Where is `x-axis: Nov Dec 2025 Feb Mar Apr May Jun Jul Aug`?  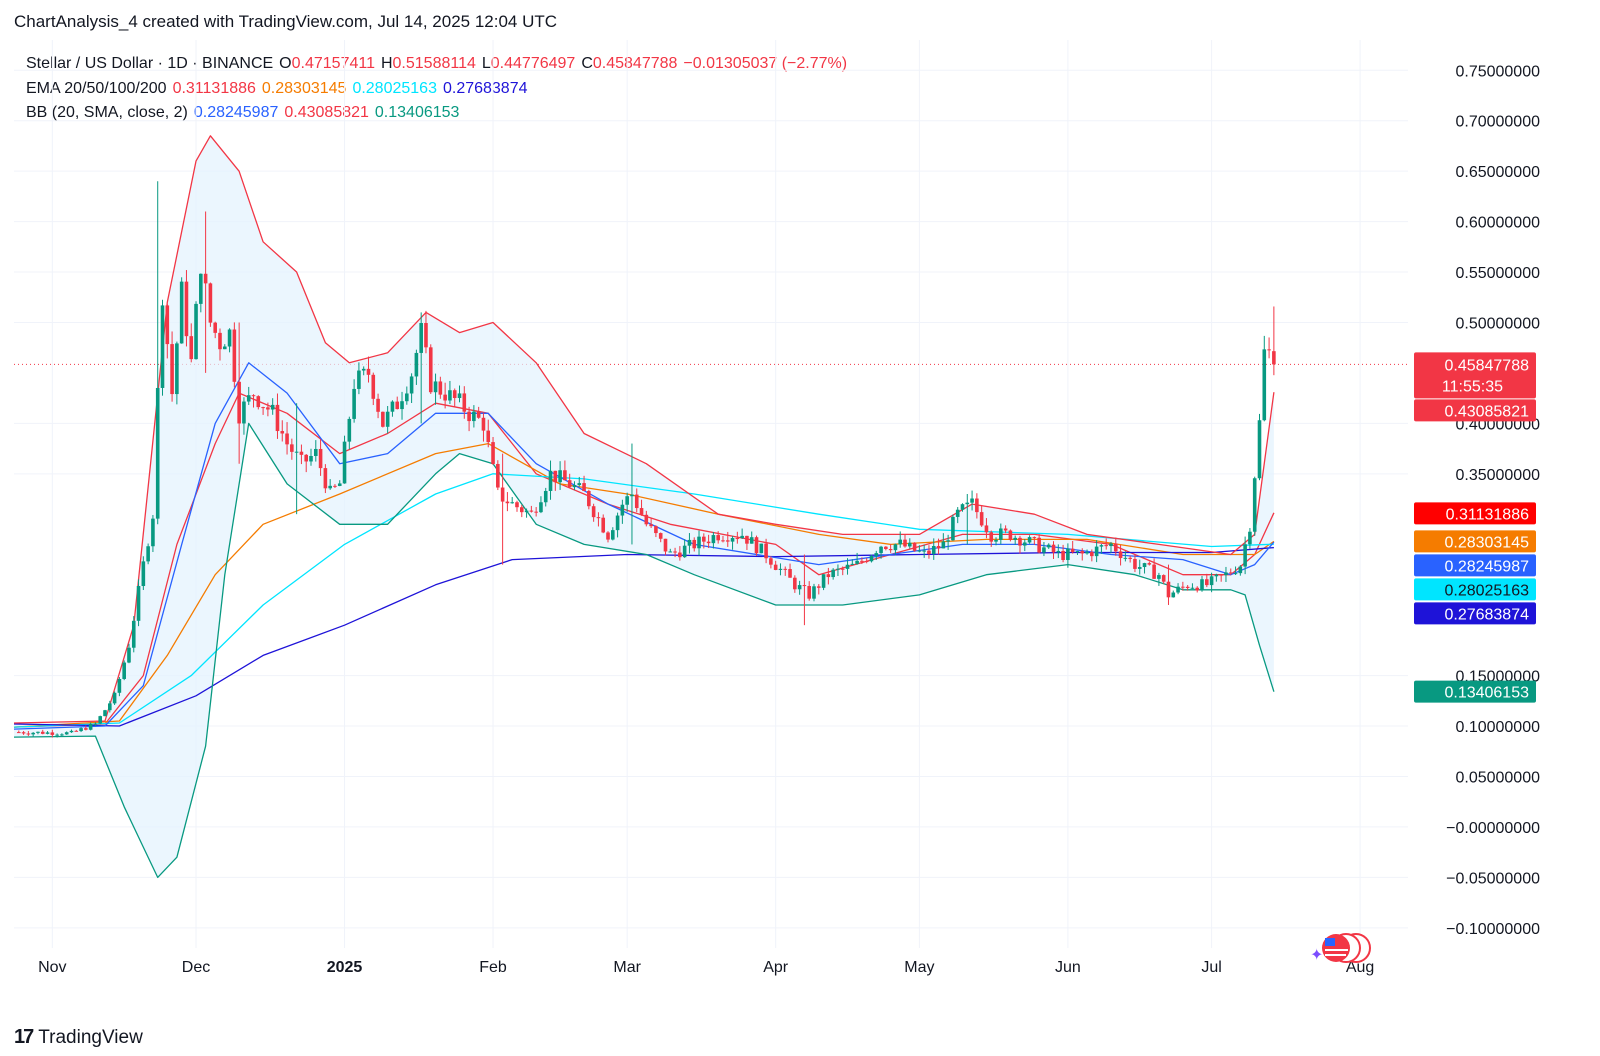 x-axis: Nov Dec 2025 Feb Mar Apr May Jun Jul Aug is located at coordinates (706, 967).